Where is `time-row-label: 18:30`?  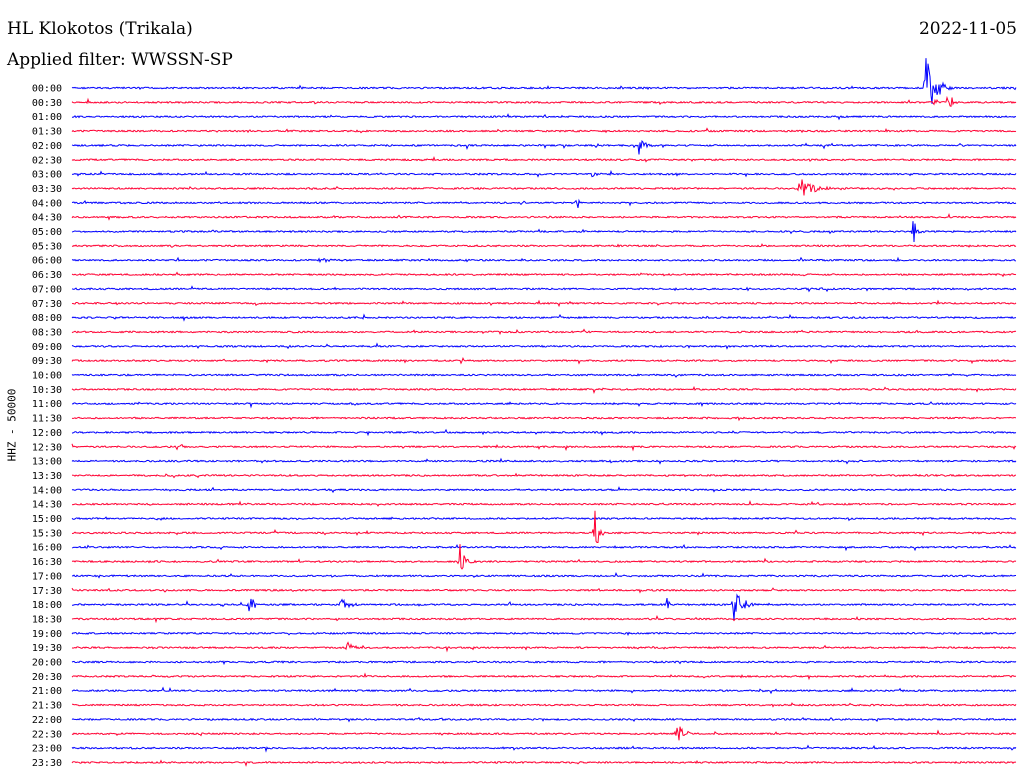
time-row-label: 18:30 is located at coordinates (47, 619).